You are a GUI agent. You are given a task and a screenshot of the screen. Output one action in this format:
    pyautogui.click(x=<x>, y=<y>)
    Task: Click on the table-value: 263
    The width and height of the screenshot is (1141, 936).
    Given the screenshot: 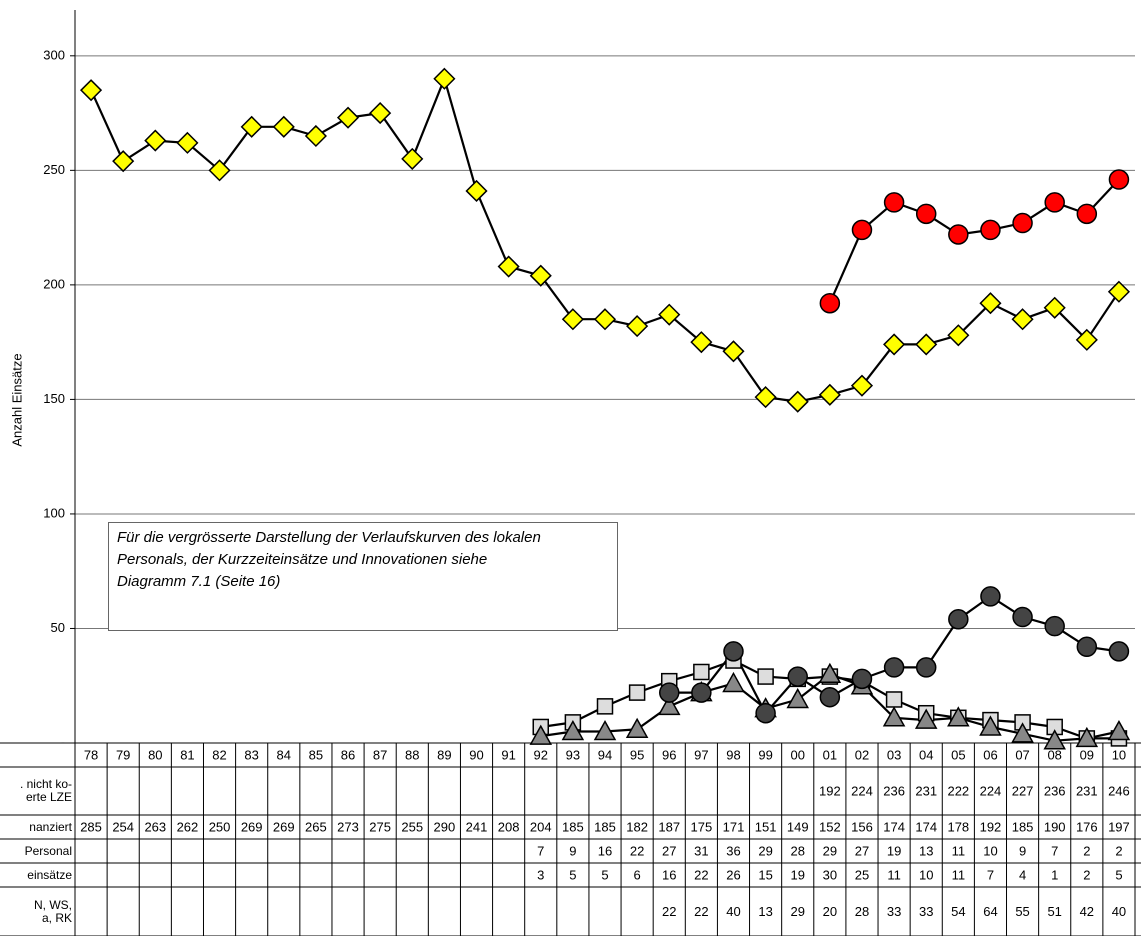 What is the action you would take?
    pyautogui.click(x=155, y=826)
    